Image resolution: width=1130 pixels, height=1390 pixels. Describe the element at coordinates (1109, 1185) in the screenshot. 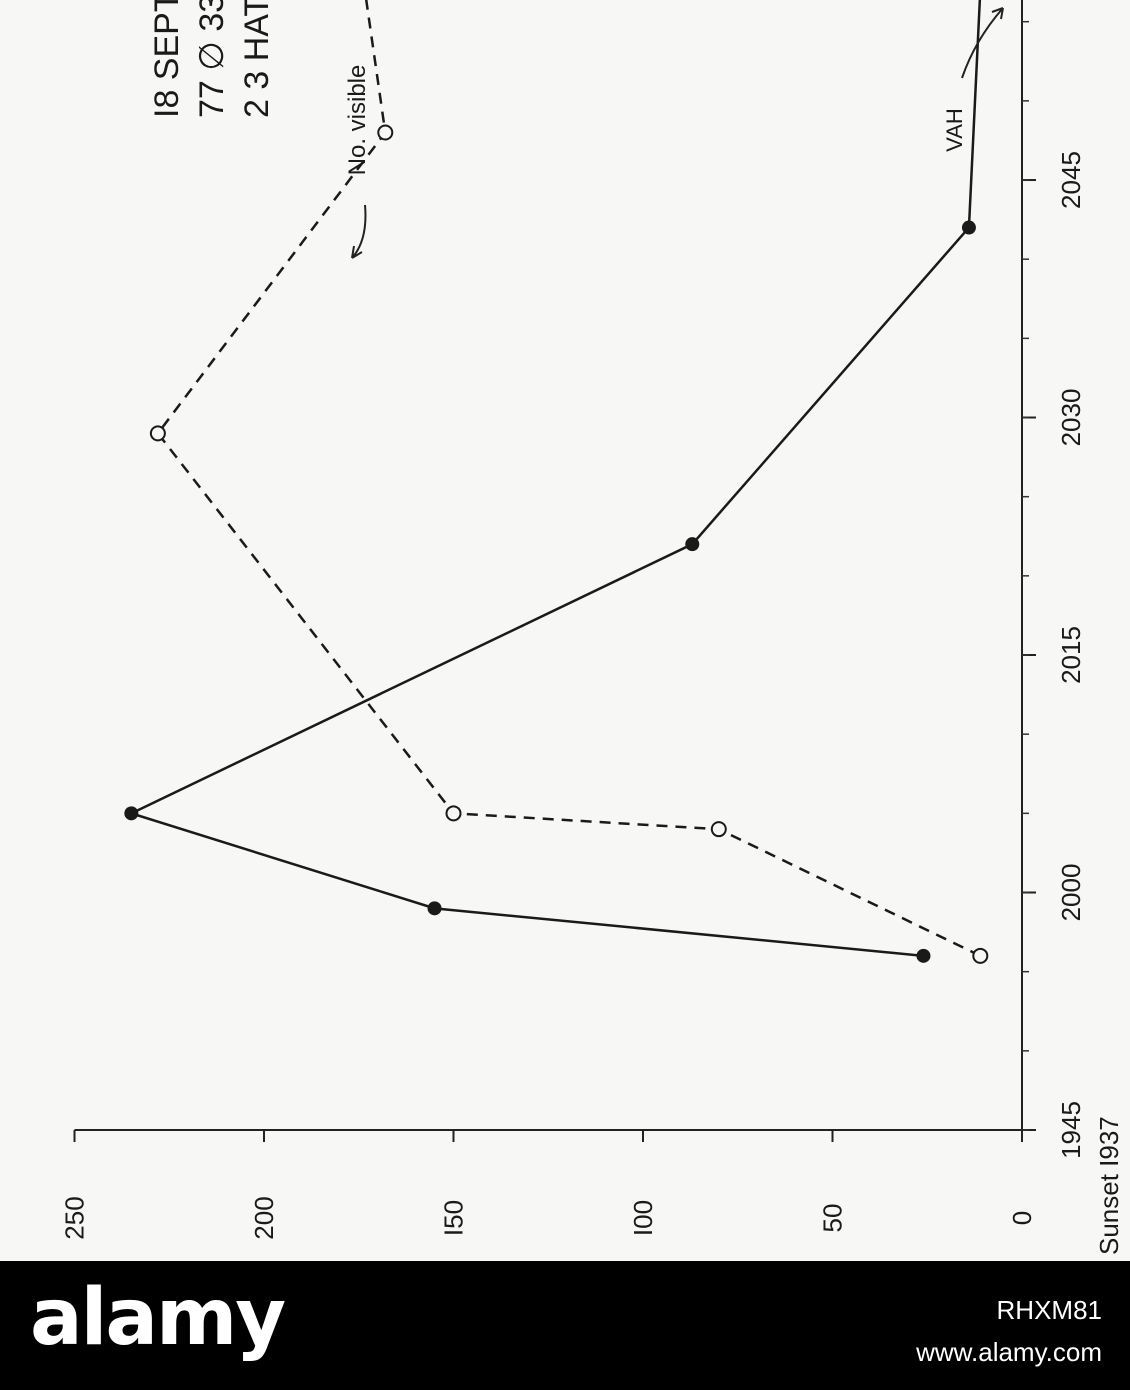

I see `x-axis-label: Sunset I937` at that location.